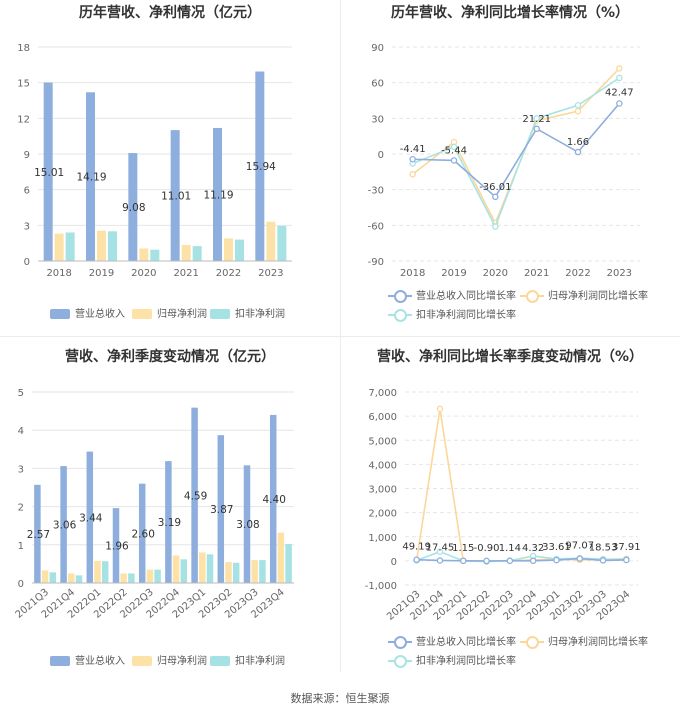 This screenshot has height=712, width=680. I want to click on y-tick-label: 90, so click(377, 48).